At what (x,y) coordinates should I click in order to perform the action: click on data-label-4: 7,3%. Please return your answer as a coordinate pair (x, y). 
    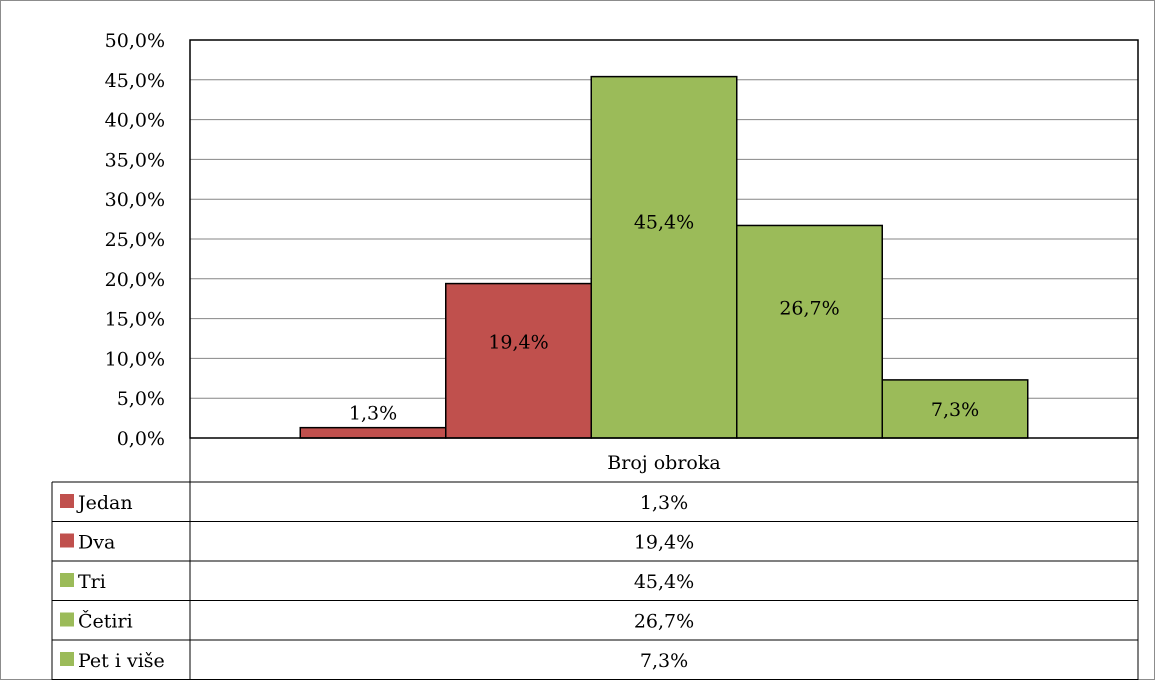
    Looking at the image, I should click on (955, 410).